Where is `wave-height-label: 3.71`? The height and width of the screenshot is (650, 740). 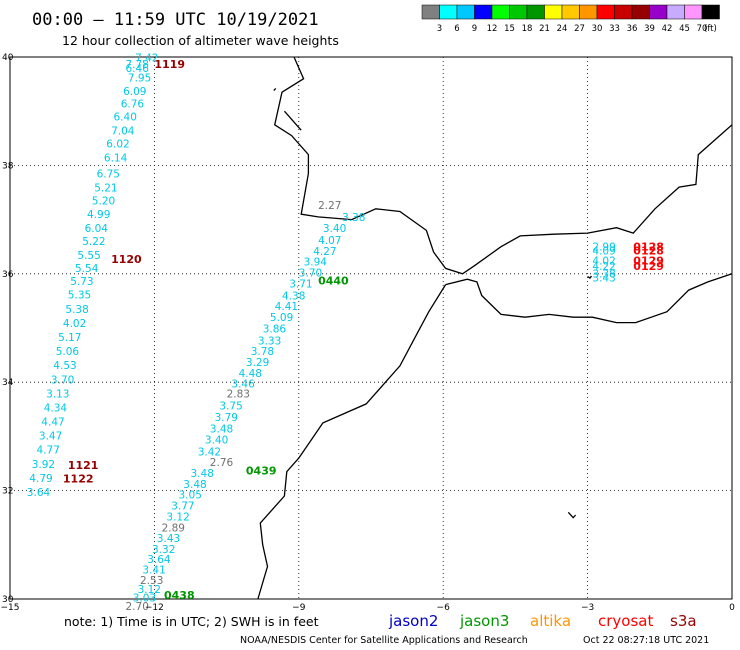 wave-height-label: 3.71 is located at coordinates (300, 284).